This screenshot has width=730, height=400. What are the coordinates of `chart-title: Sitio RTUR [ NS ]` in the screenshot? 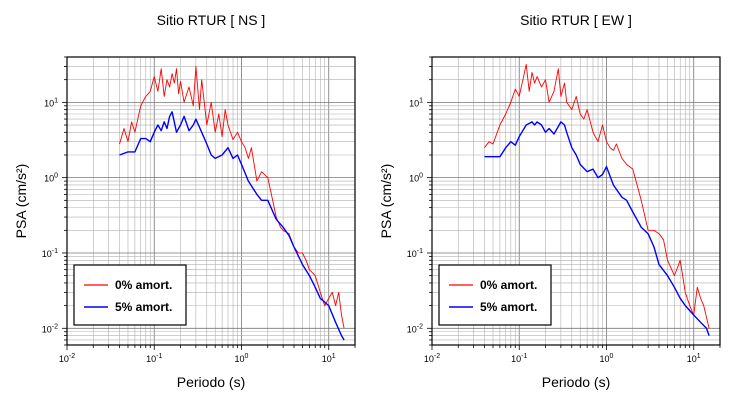 It's located at (211, 20).